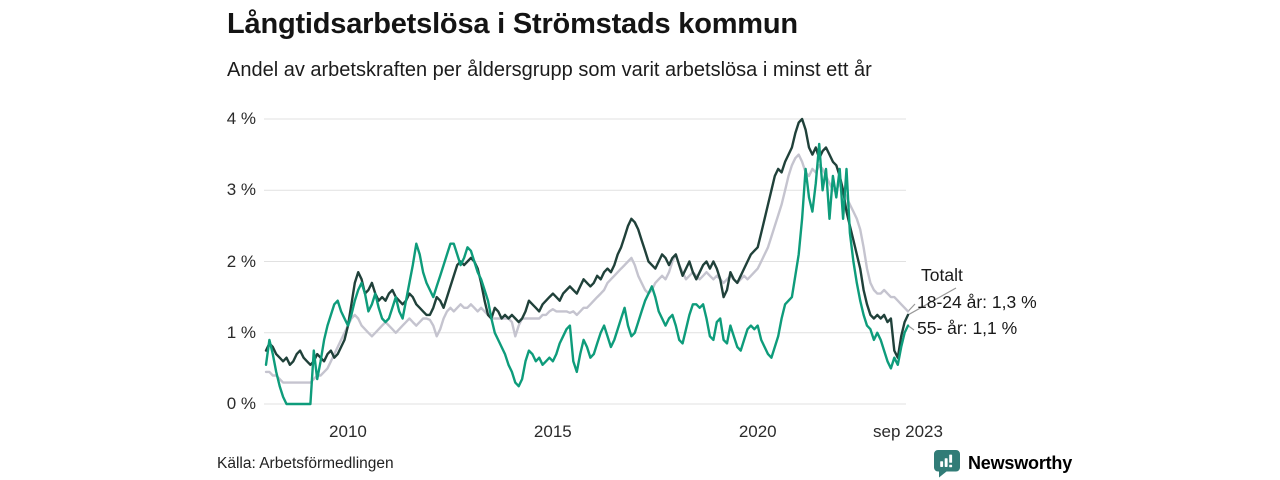 The height and width of the screenshot is (480, 1280). What do you see at coordinates (241, 332) in the screenshot?
I see `y-tick-label: 1 %` at bounding box center [241, 332].